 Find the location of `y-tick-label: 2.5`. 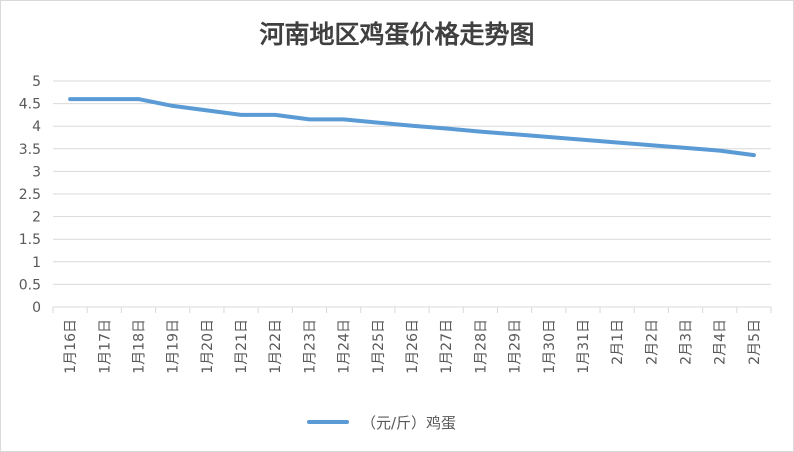

y-tick-label: 2.5 is located at coordinates (30, 195).